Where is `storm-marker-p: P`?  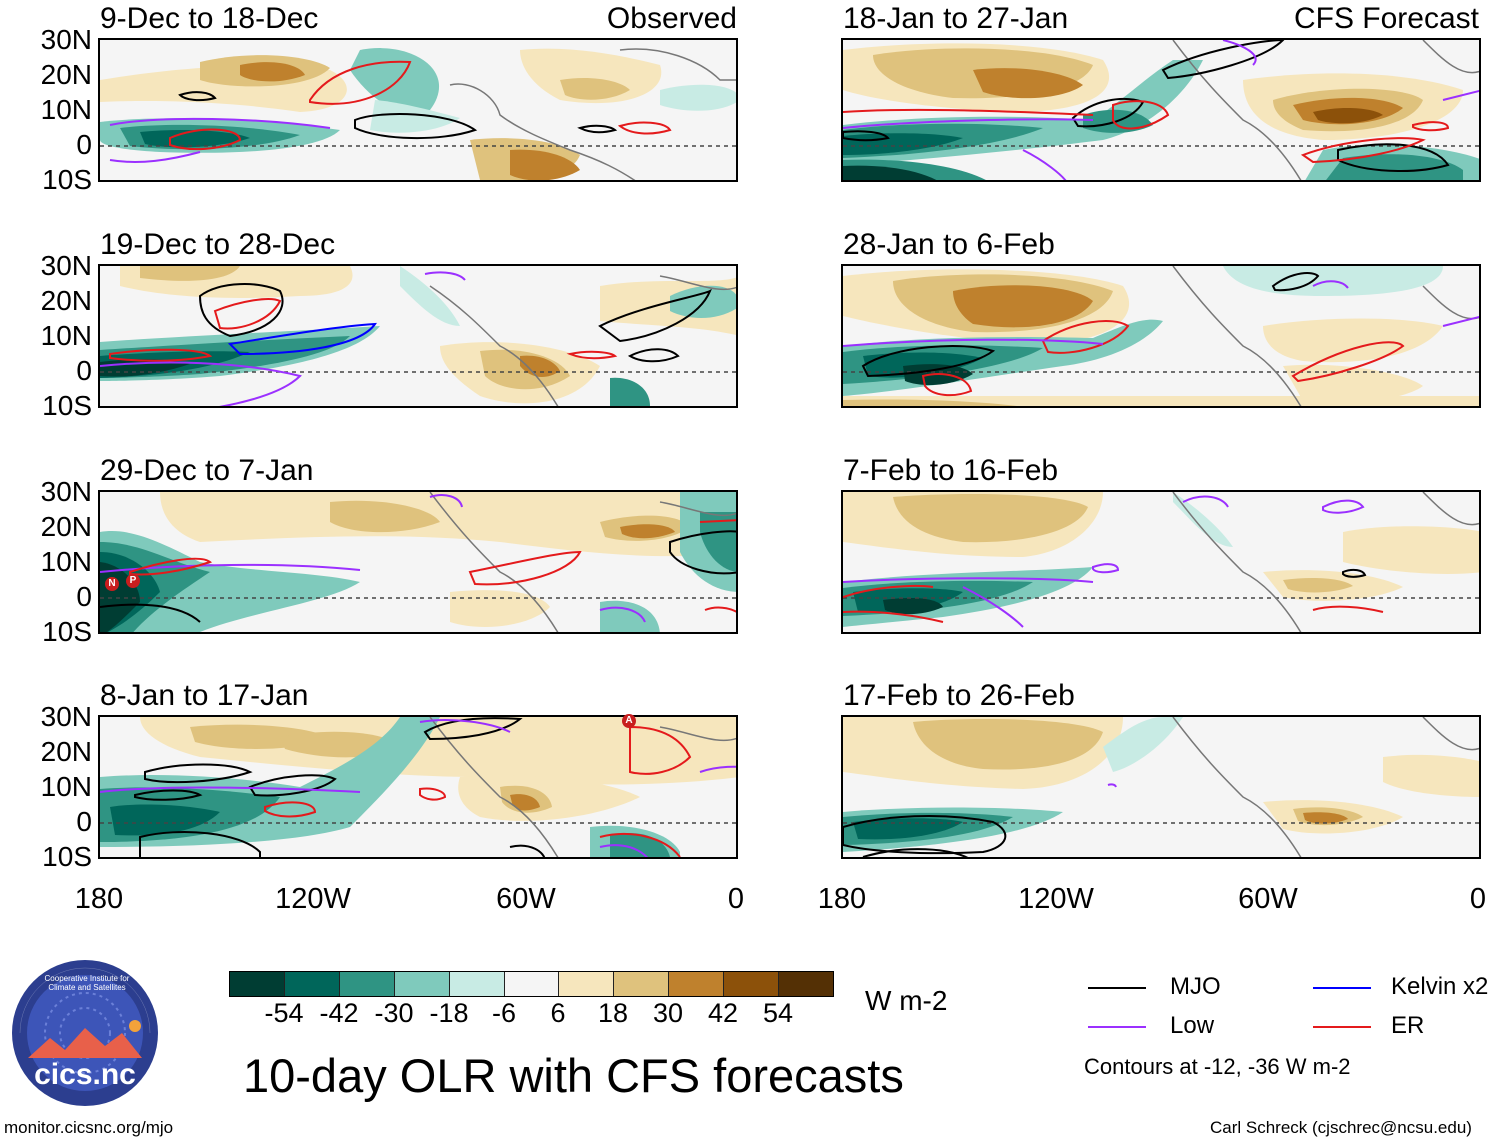
storm-marker-p: P is located at coordinates (133, 581).